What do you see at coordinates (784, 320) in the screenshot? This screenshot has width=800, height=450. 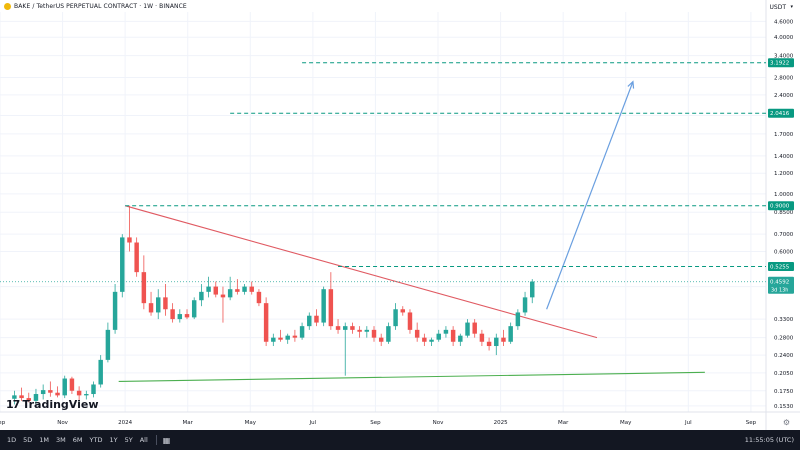 I see `price-tick-label: 0.3300` at bounding box center [784, 320].